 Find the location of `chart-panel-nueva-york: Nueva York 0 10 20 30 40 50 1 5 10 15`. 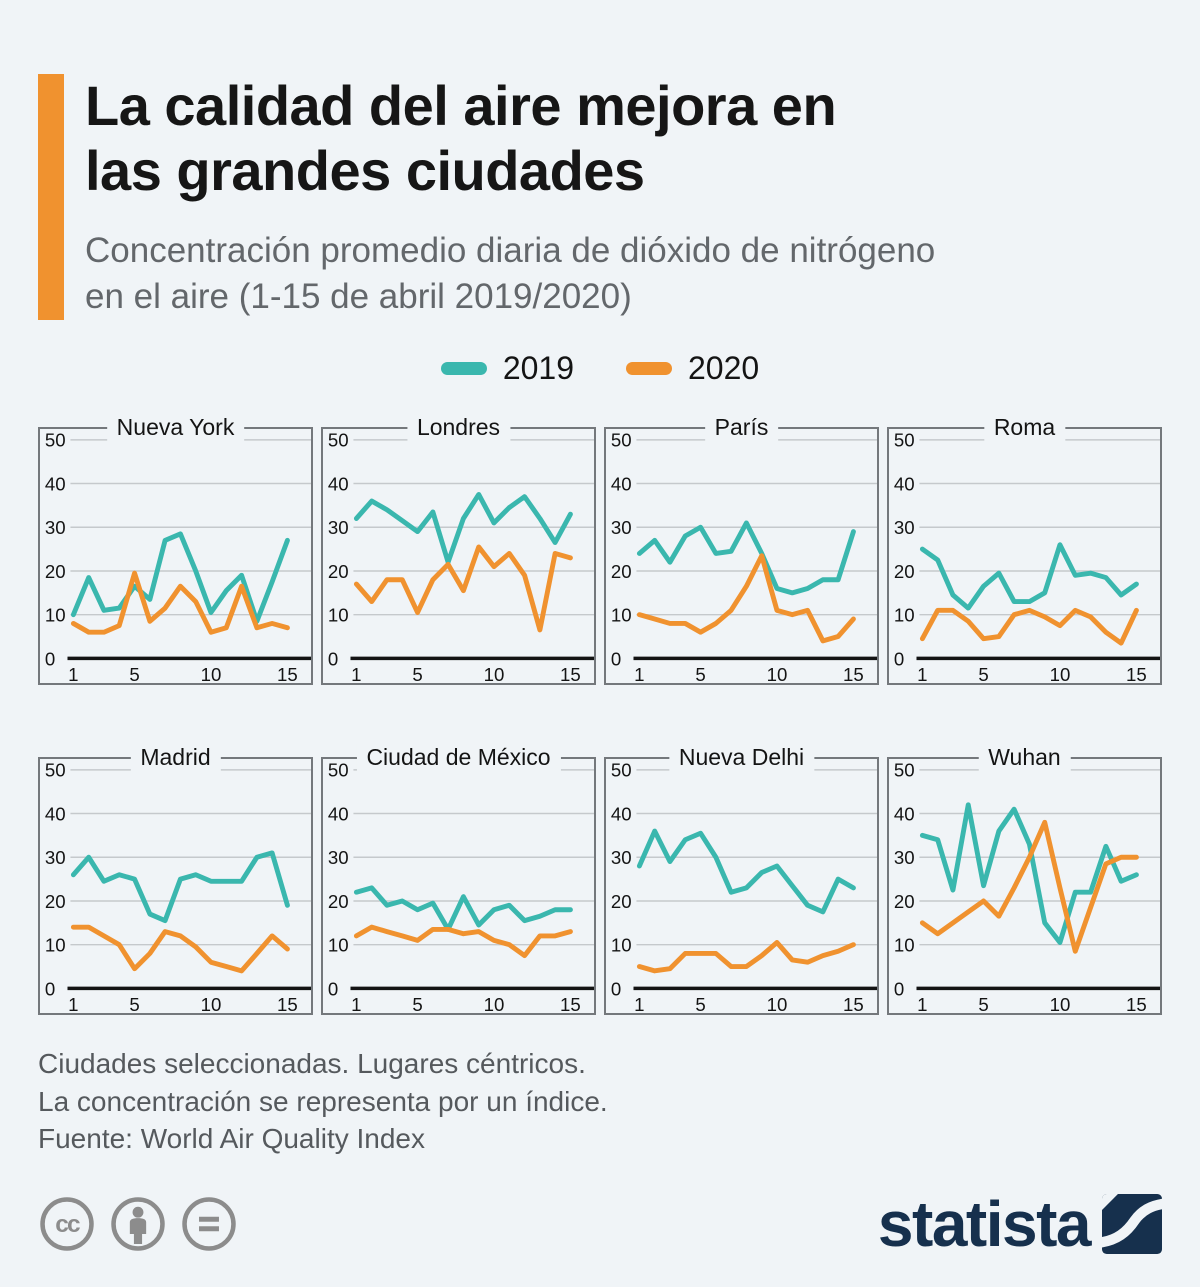

chart-panel-nueva-york: Nueva York 0 10 20 30 40 50 1 5 10 15 is located at coordinates (175, 550).